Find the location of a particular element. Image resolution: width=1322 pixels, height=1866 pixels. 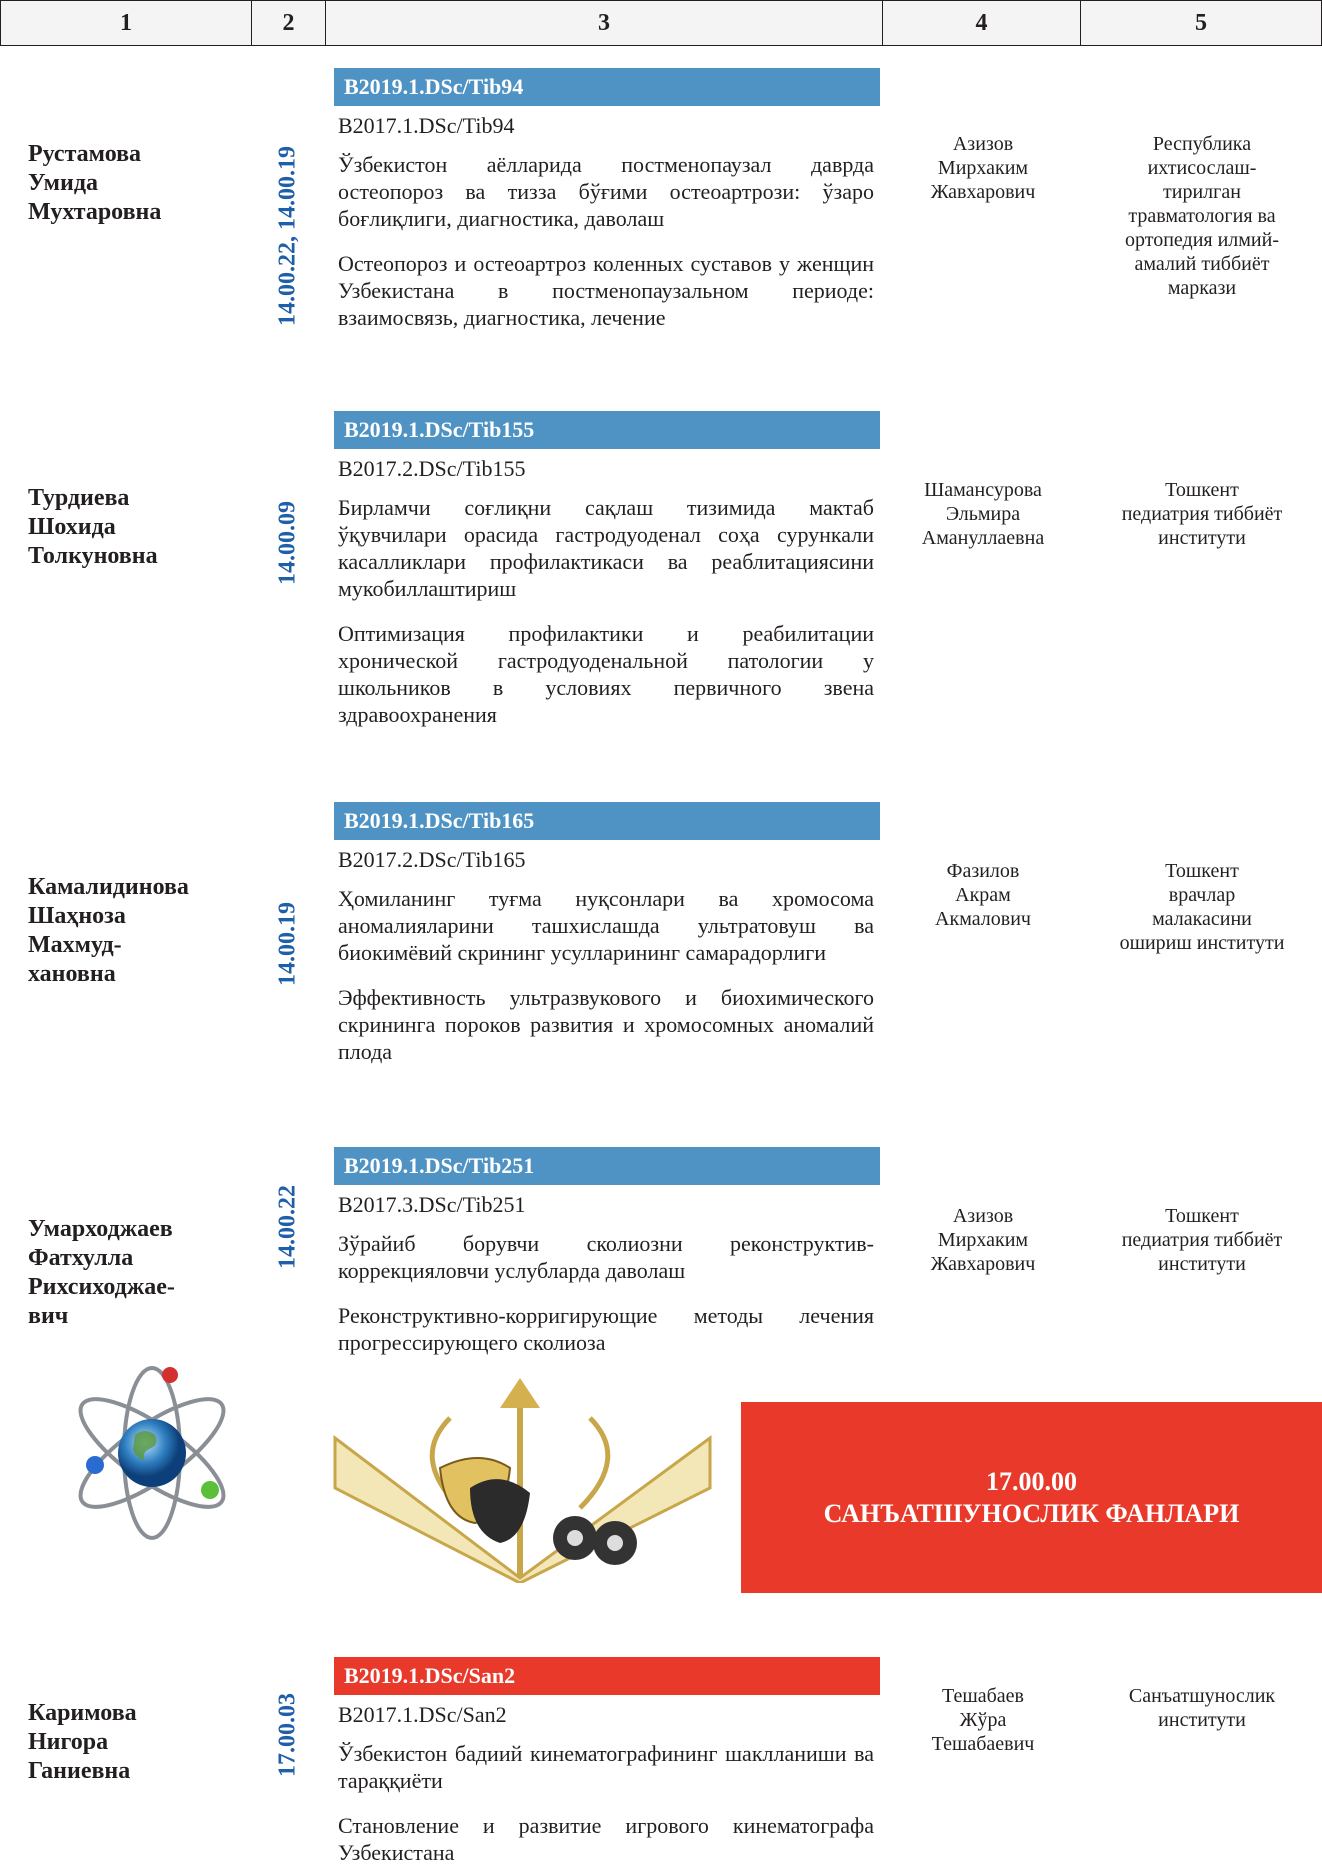

text-line: ортопедия илмий- is located at coordinates (1201, 240).